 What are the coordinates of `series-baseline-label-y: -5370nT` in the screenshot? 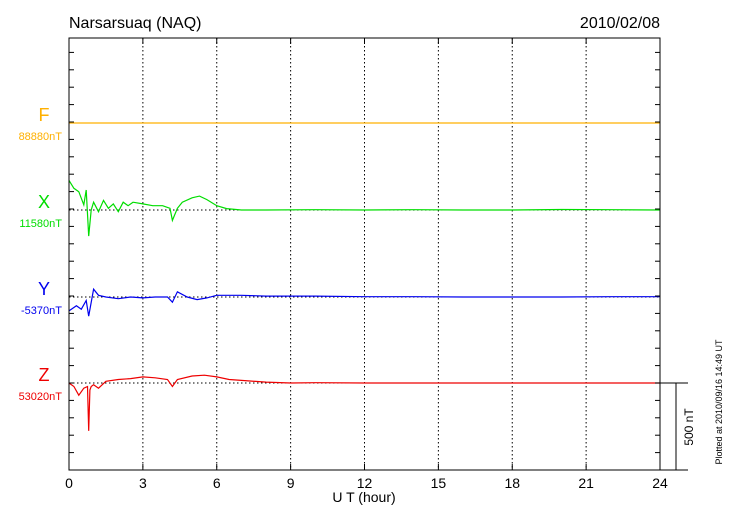 It's located at (41, 311).